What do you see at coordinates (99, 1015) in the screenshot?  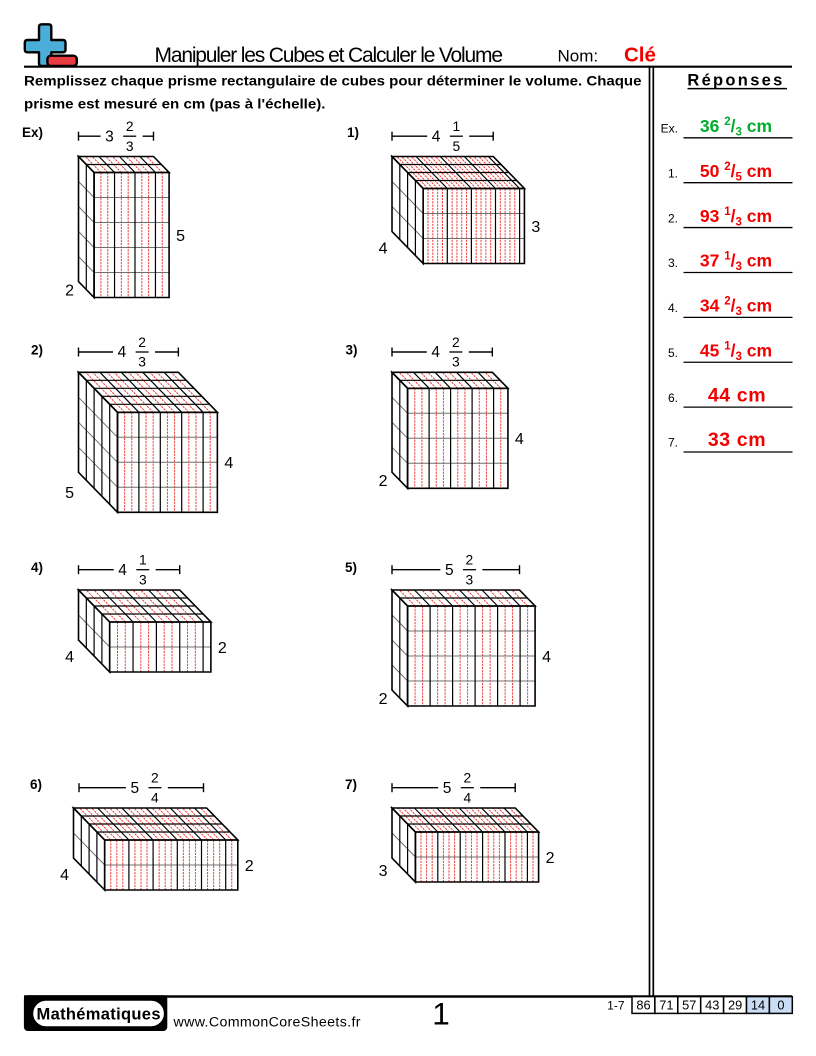 I see `svg-text: Mathématiques` at bounding box center [99, 1015].